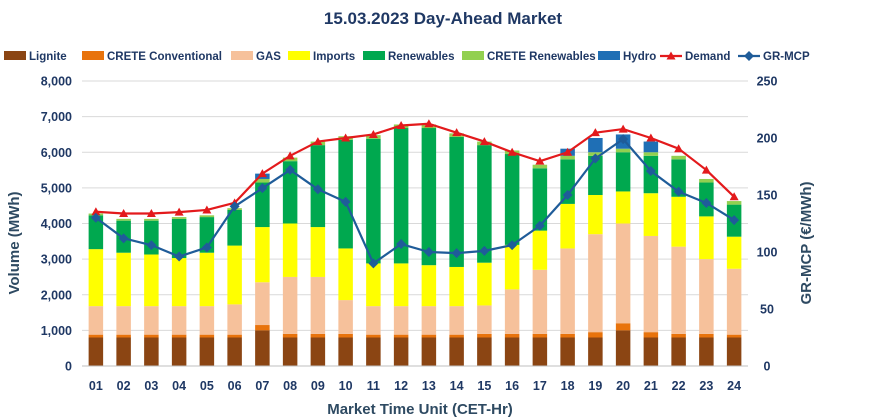 The image size is (886, 419). Describe the element at coordinates (806, 242) in the screenshot. I see `y2-axis-title: GR-MCP (€/MWh)` at that location.